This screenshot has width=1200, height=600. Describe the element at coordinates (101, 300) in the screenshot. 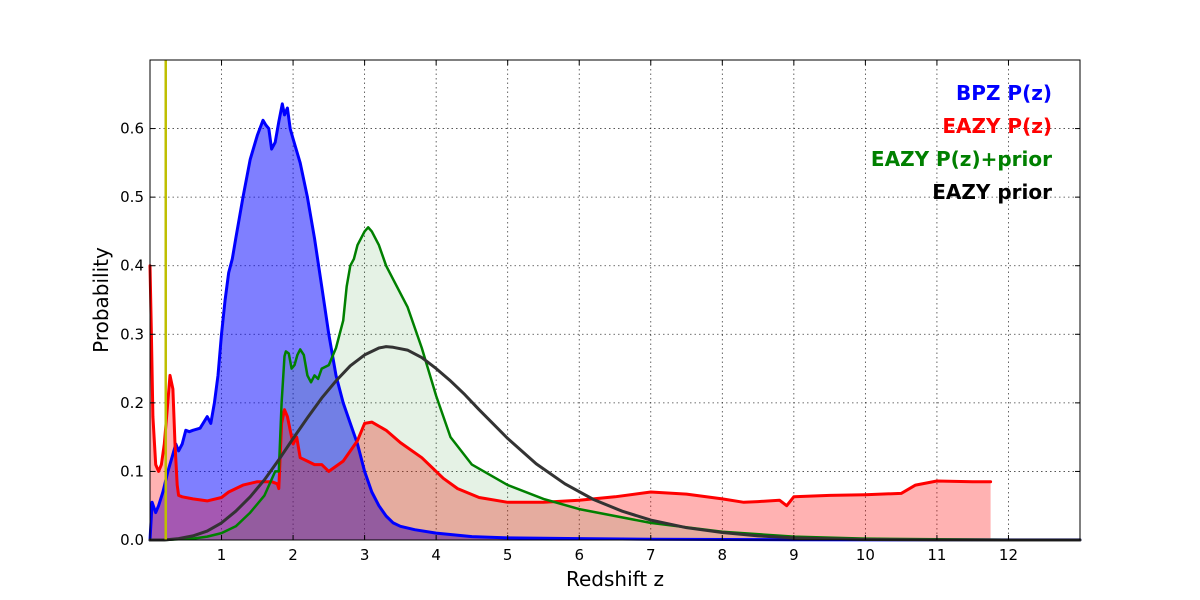

I see `y-axis-label: Probability` at that location.